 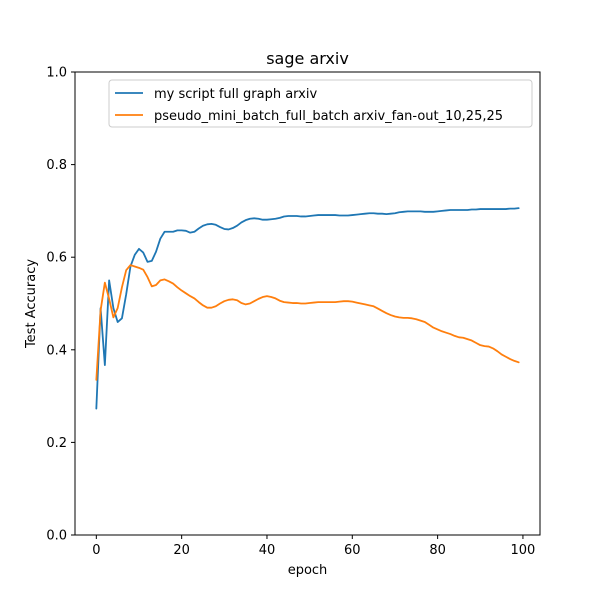 What do you see at coordinates (56, 73) in the screenshot?
I see `y-tick-label: 1.0` at bounding box center [56, 73].